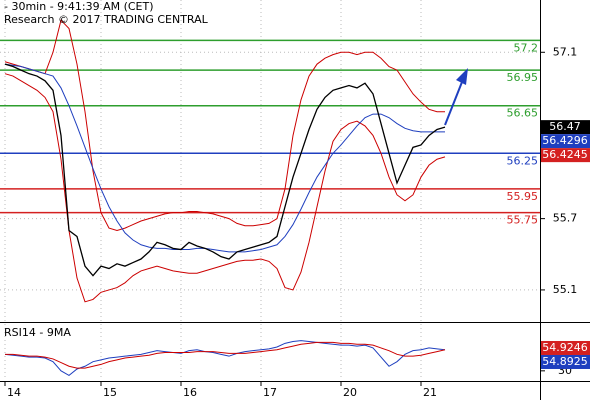  I want to click on price-tag-label: 56.4296, so click(565, 140).